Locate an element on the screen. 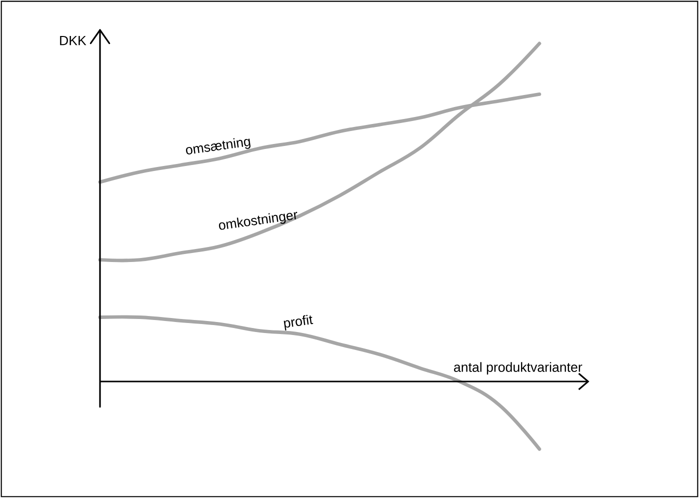 Image resolution: width=699 pixels, height=498 pixels. text: profit is located at coordinates (299, 322).